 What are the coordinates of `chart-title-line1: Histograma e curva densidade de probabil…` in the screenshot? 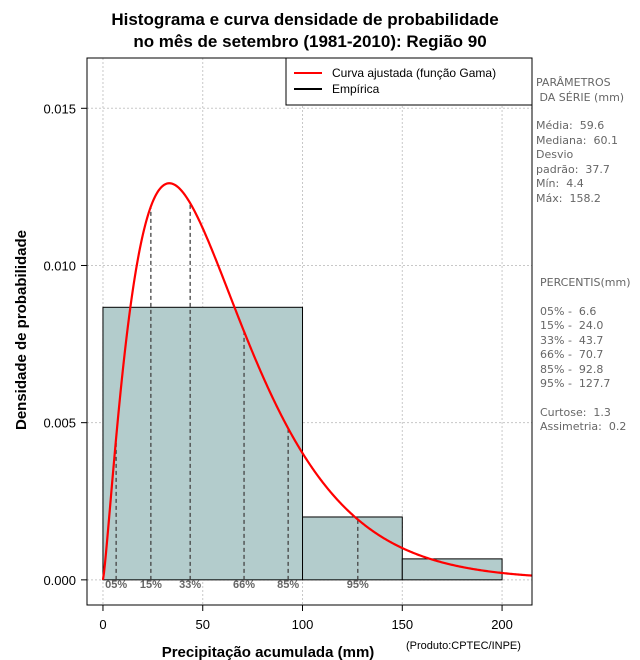 It's located at (304, 19).